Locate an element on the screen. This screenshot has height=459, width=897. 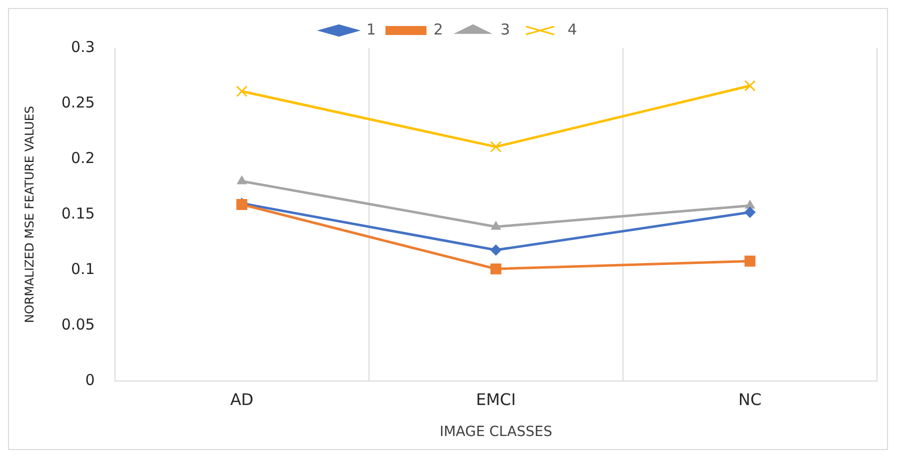
y-tick-label: 0.15 is located at coordinates (78, 213).